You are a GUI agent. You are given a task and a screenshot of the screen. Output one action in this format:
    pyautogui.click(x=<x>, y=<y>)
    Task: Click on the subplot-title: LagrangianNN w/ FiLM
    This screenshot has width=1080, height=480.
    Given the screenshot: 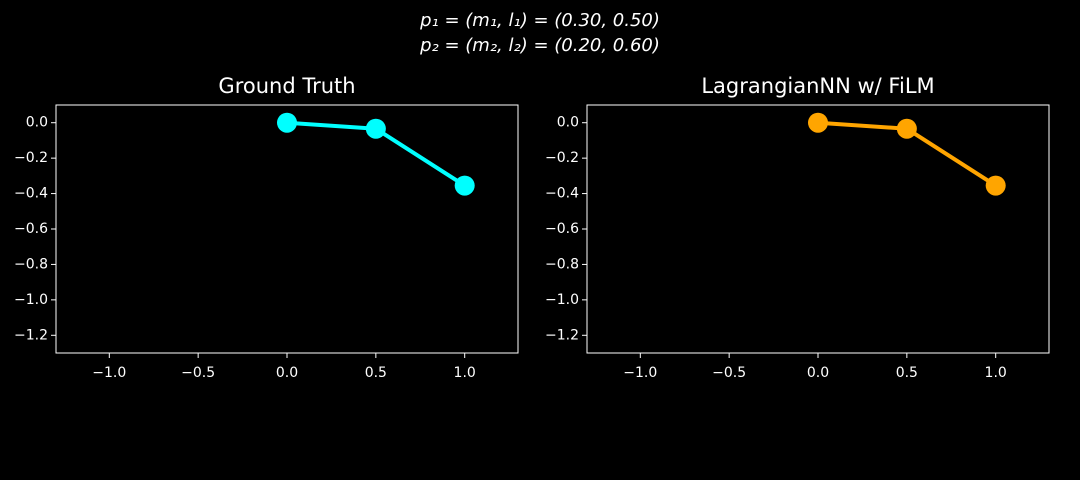 What is the action you would take?
    pyautogui.click(x=817, y=86)
    